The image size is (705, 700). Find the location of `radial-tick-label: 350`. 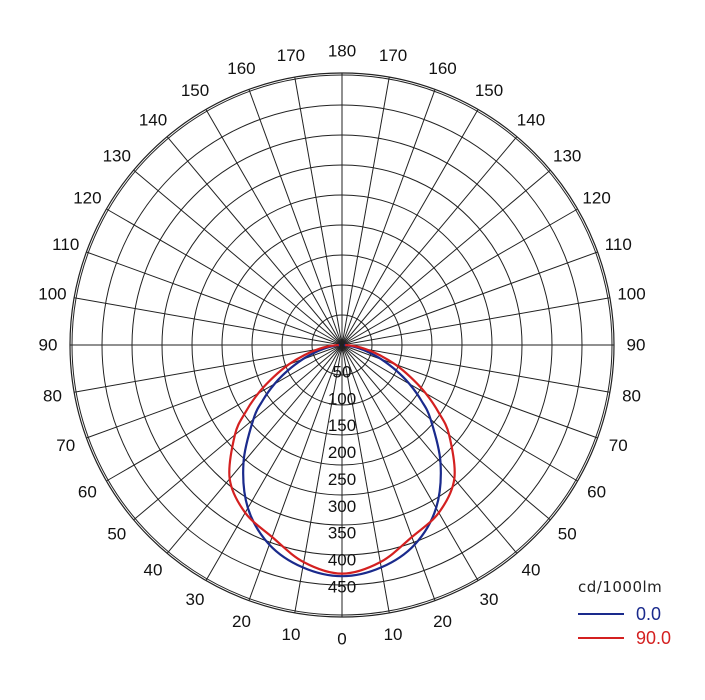

radial-tick-label: 350 is located at coordinates (342, 533).